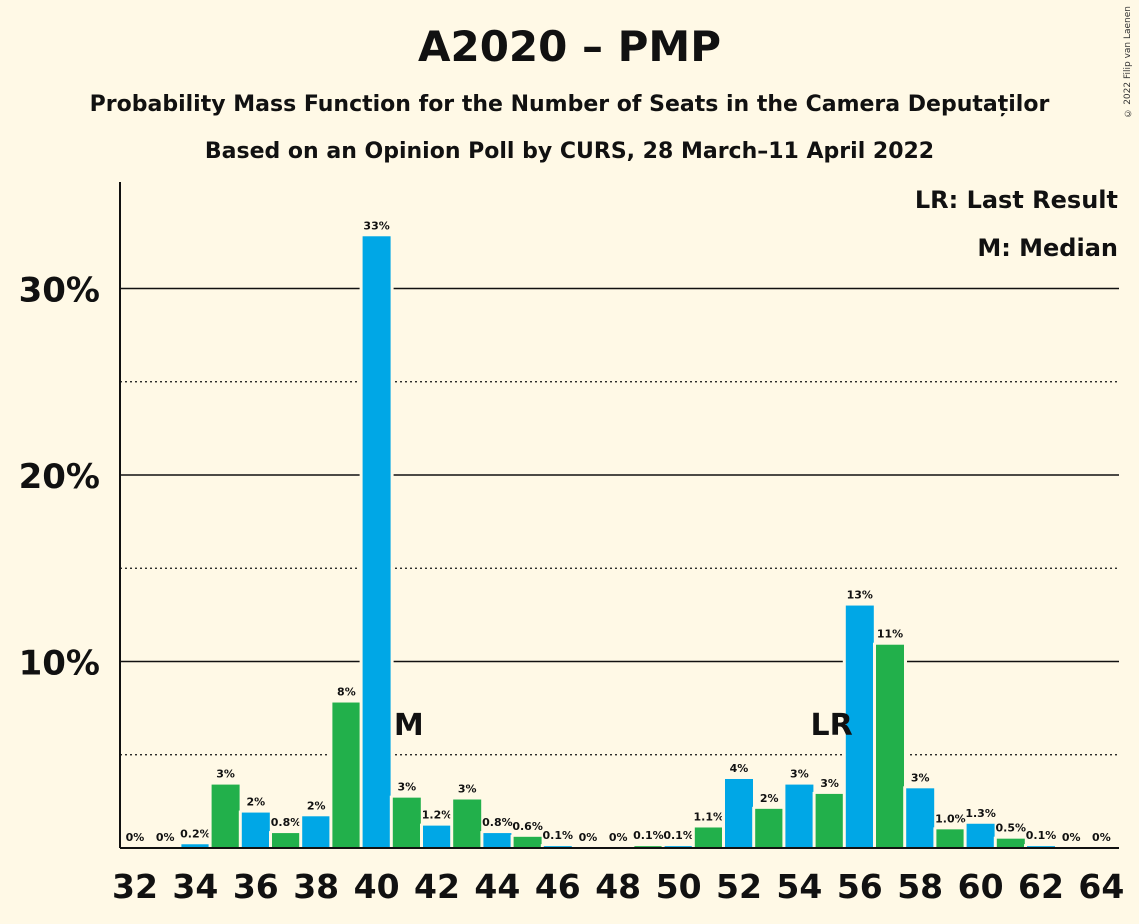  Describe the element at coordinates (1016, 200) in the screenshot. I see `legend-last-result: LR: Last Result` at that location.